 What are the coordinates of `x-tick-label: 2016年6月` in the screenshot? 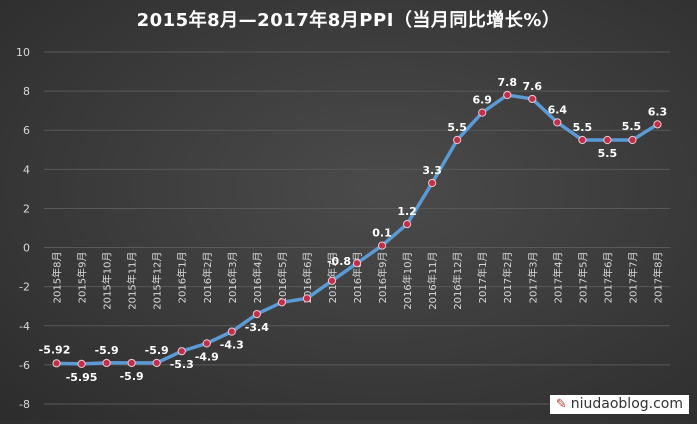 It's located at (307, 278).